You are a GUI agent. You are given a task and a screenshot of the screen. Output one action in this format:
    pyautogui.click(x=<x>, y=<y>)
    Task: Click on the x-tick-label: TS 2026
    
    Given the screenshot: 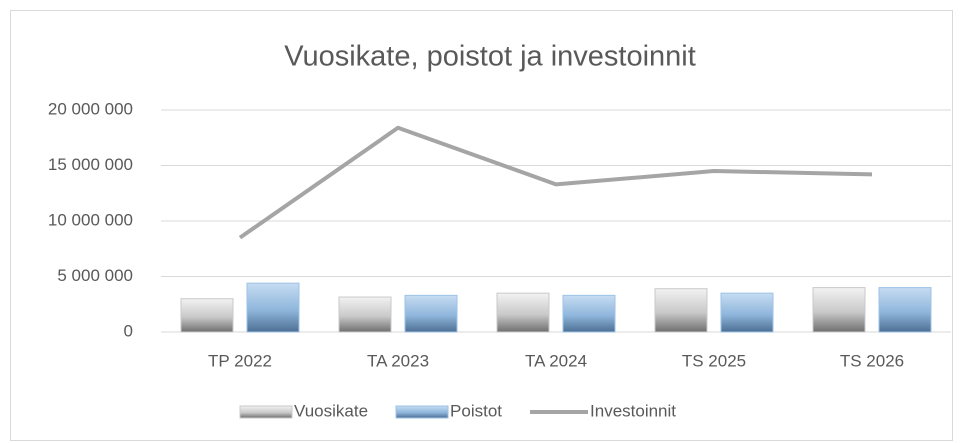 What is the action you would take?
    pyautogui.click(x=872, y=360)
    